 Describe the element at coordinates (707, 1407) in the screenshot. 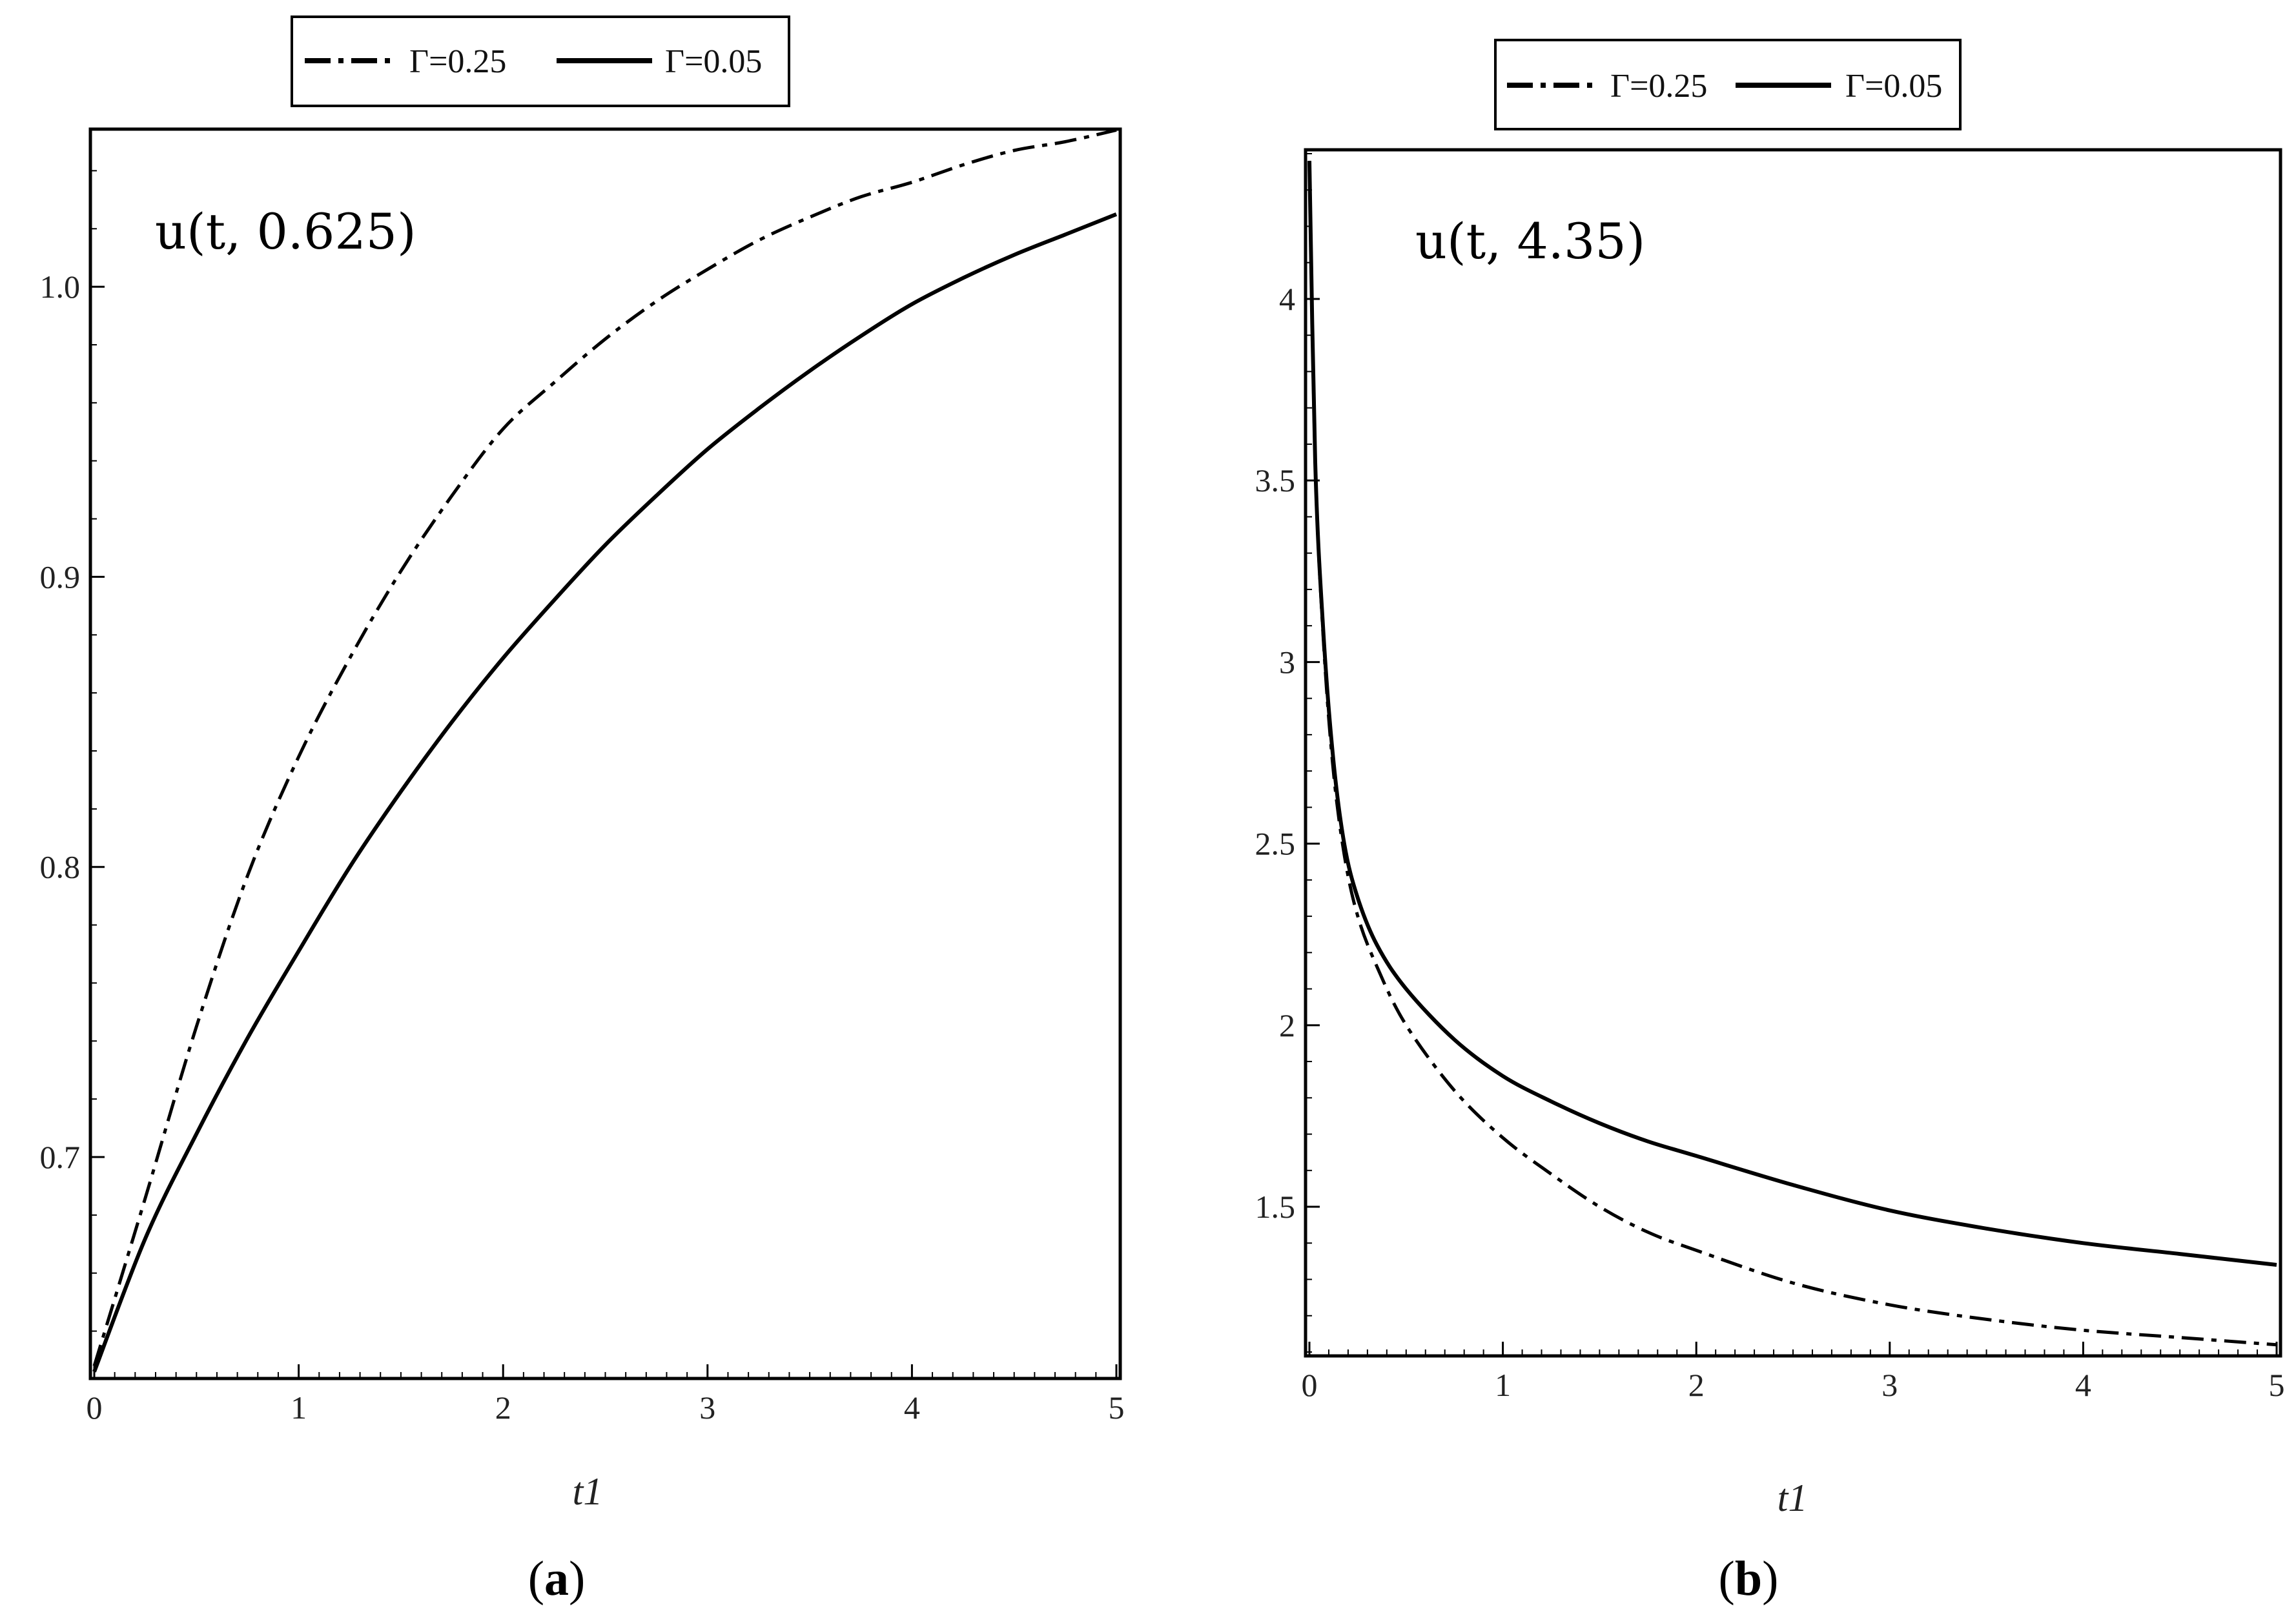

I see `x-tick-label-a-3: 3` at that location.